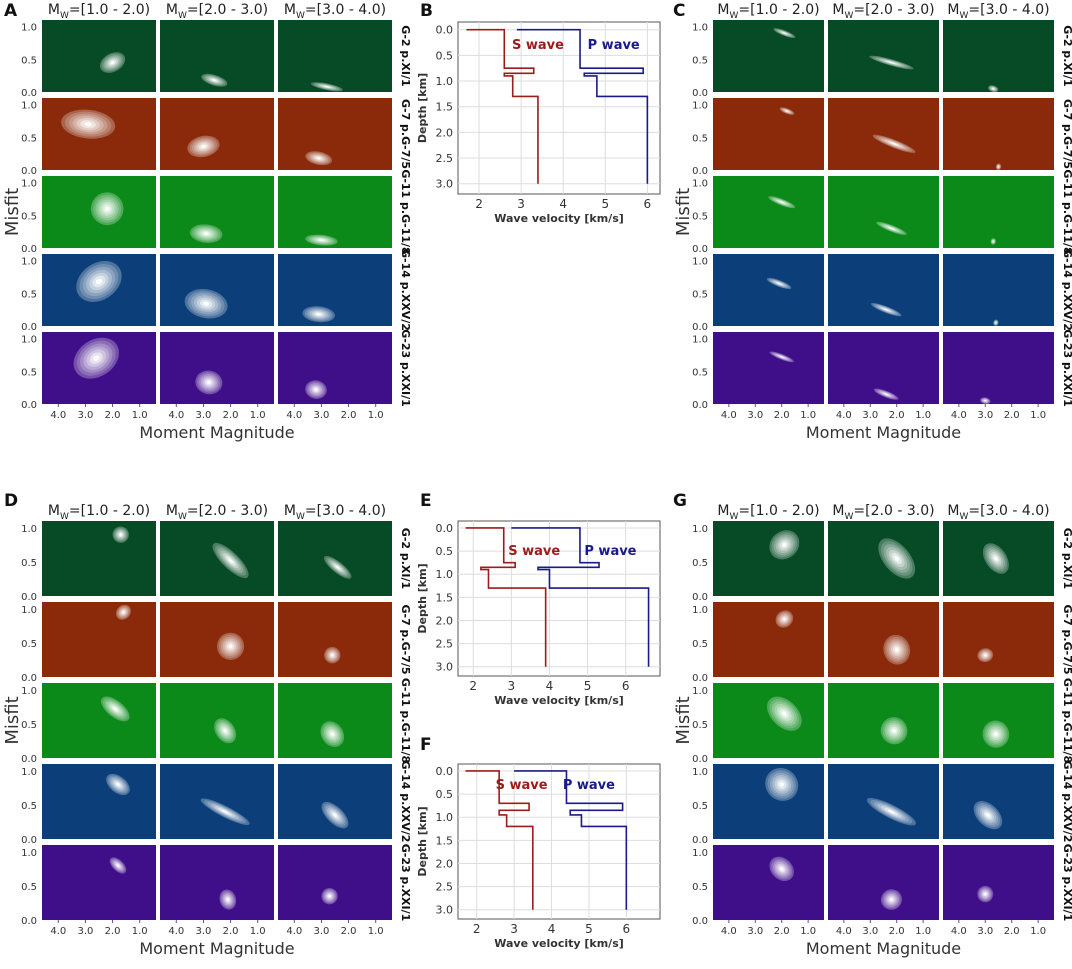  What do you see at coordinates (998, 11) in the screenshot?
I see `column-header: MW=[3.0 - 4.0)` at bounding box center [998, 11].